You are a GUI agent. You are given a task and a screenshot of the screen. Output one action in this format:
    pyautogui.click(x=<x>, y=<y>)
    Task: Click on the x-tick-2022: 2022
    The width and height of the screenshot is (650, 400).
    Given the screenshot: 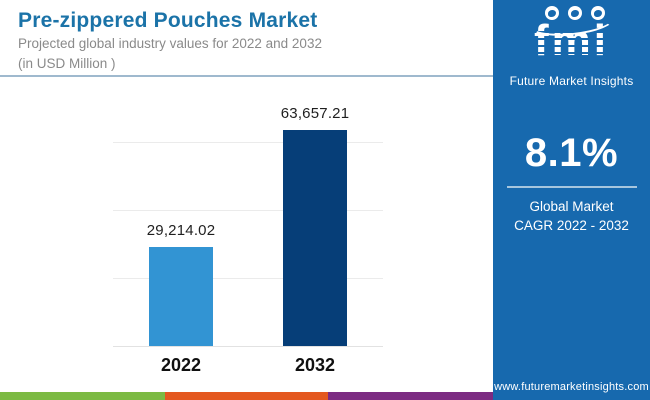 What is the action you would take?
    pyautogui.click(x=181, y=365)
    